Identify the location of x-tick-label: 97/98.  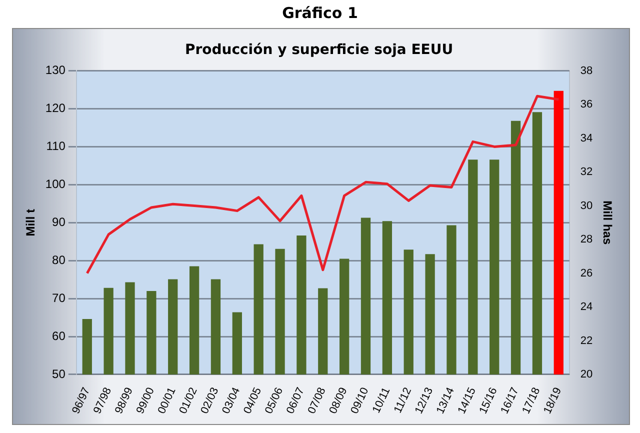
(103, 401).